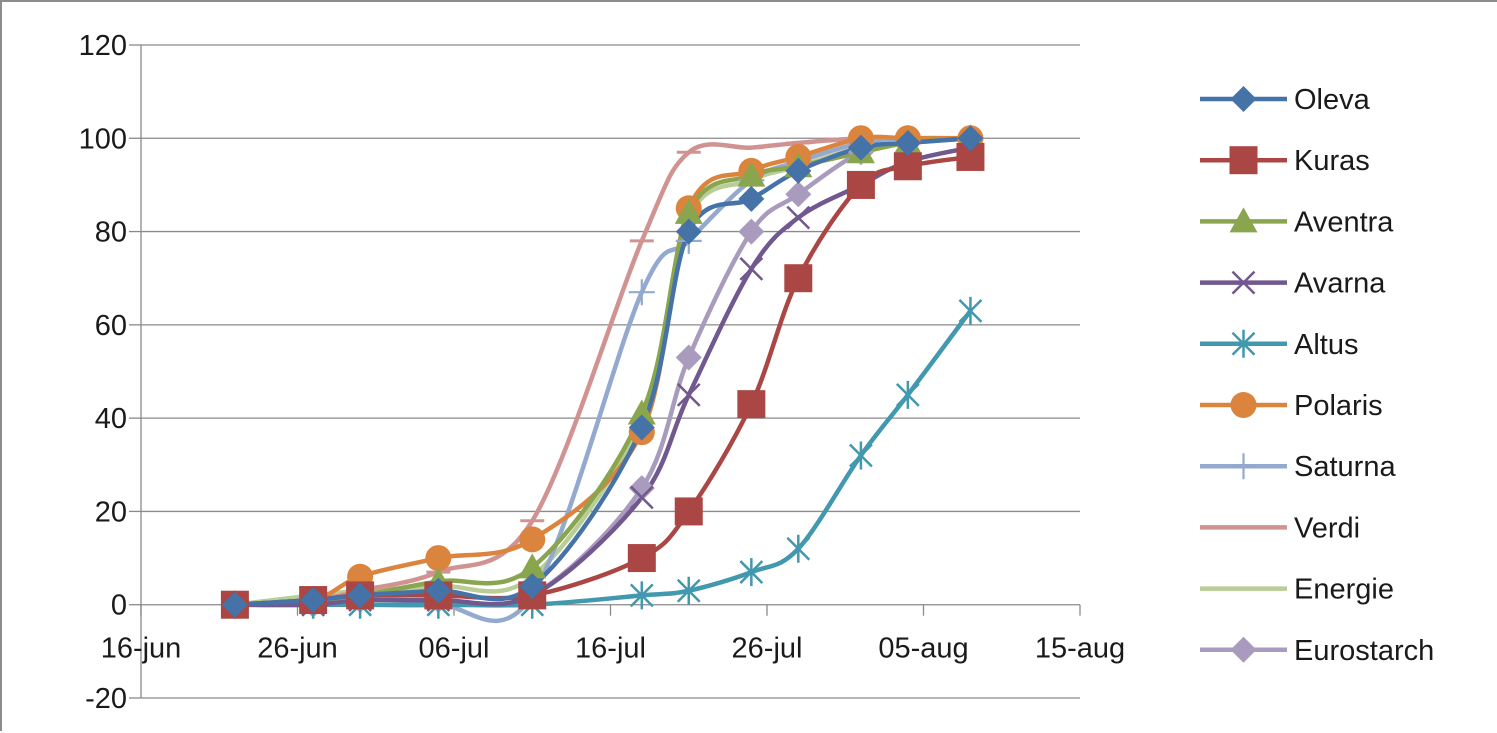 The width and height of the screenshot is (1497, 733). I want to click on legend-label-polaris: Polaris, so click(1338, 406).